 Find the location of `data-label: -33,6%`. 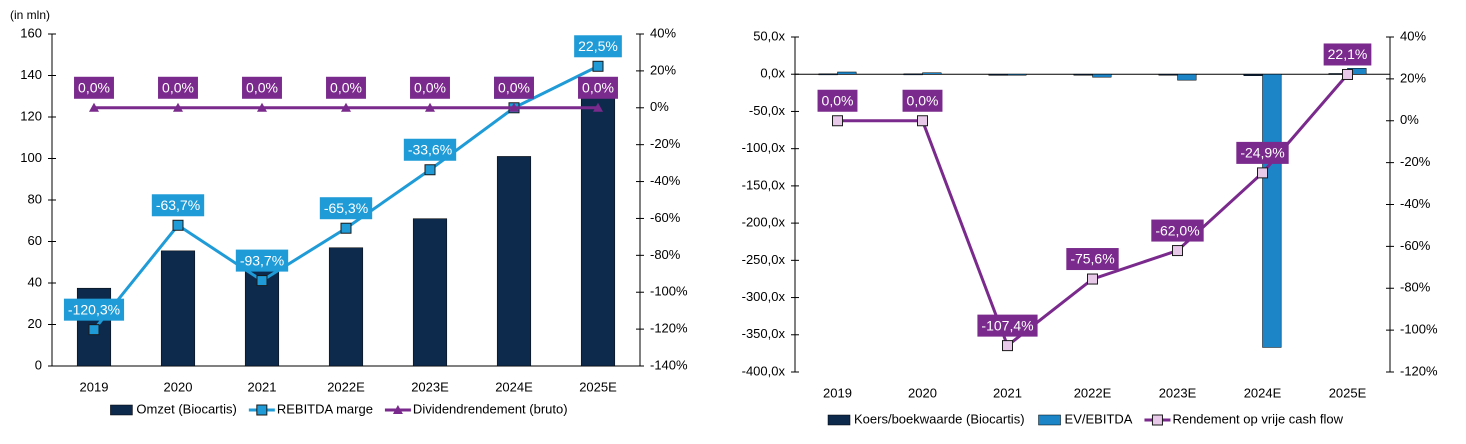

data-label: -33,6% is located at coordinates (430, 149).